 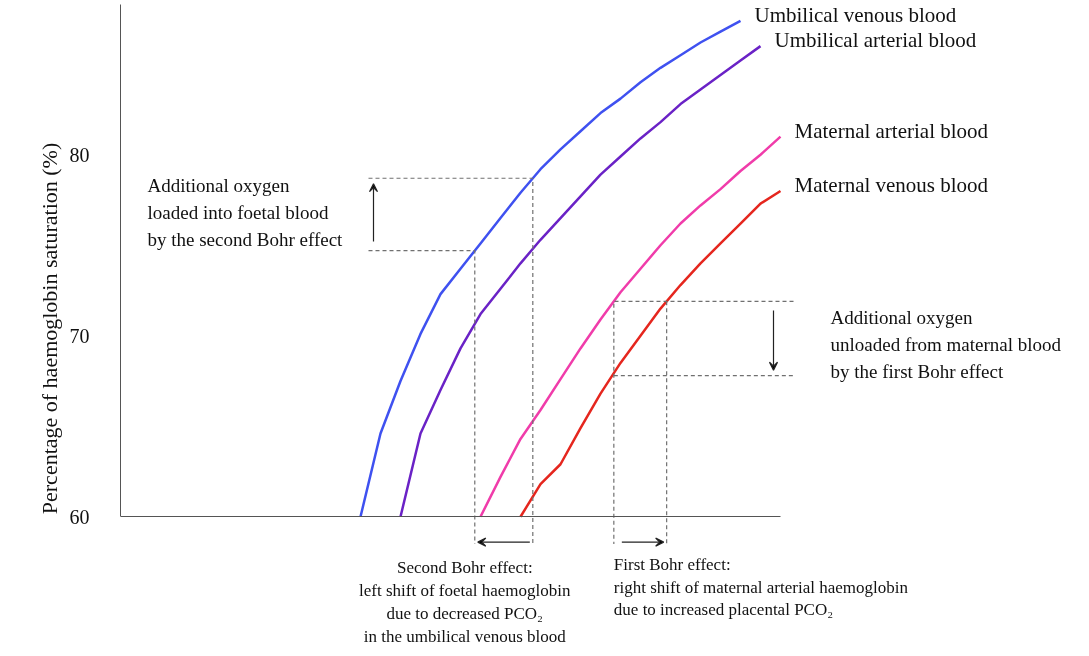 I want to click on ref-line-label: Additional oxygen loaded into foetal blood by the second Bohr effect, so click(x=245, y=212).